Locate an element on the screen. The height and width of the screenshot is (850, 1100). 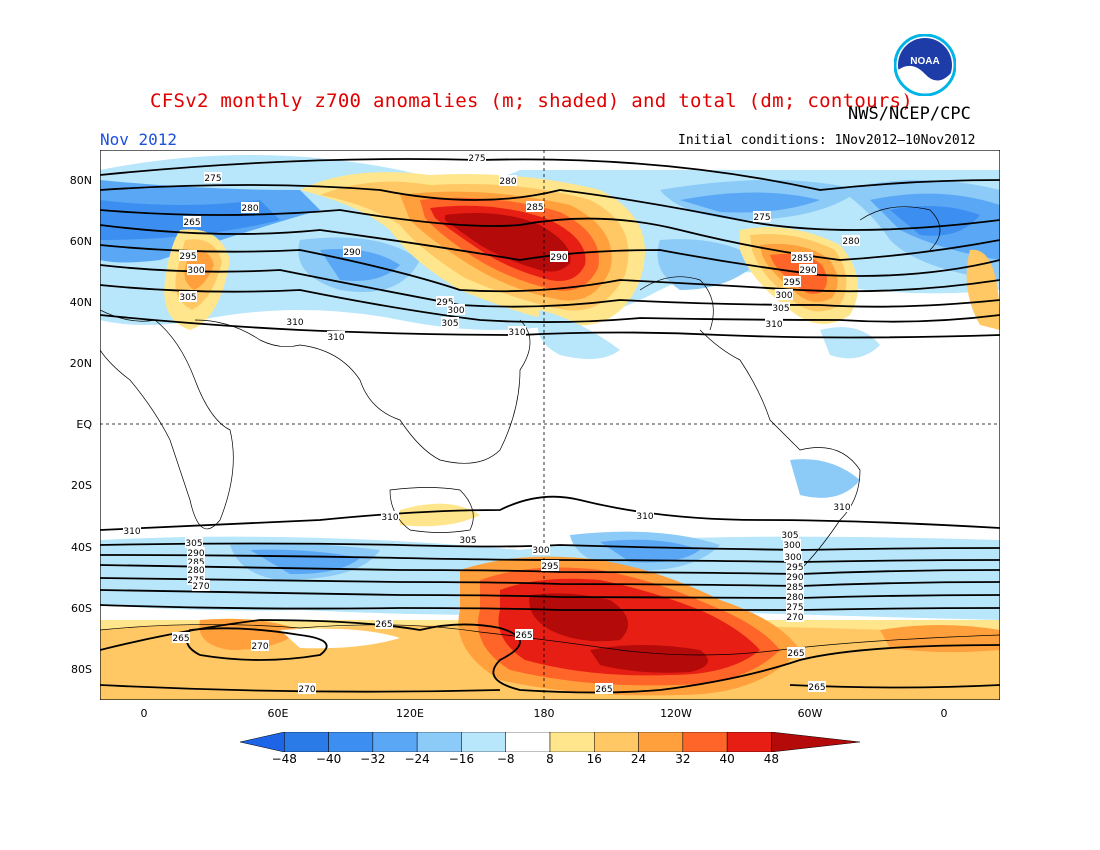
lon-label: 120E is located at coordinates (410, 713).